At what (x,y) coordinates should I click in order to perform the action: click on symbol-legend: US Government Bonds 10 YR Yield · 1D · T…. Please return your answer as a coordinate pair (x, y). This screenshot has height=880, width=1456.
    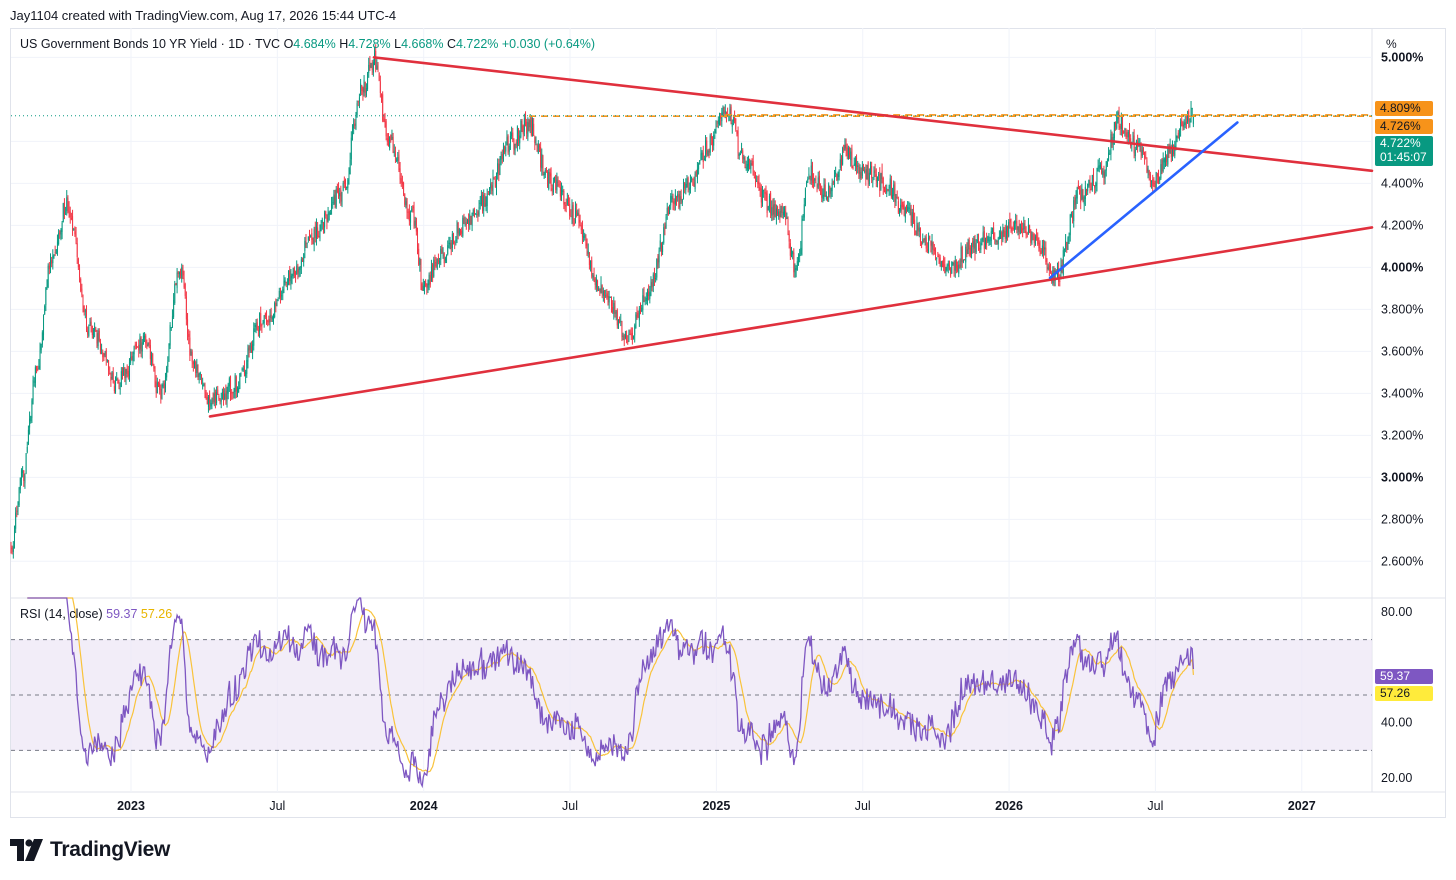
    Looking at the image, I should click on (307, 44).